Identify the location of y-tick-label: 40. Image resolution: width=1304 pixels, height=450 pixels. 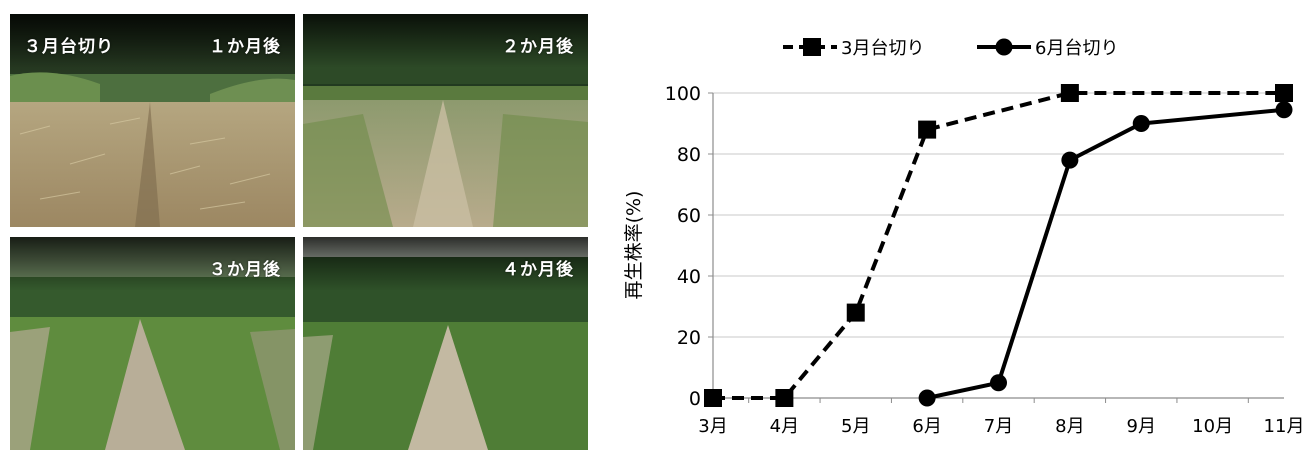
(689, 277).